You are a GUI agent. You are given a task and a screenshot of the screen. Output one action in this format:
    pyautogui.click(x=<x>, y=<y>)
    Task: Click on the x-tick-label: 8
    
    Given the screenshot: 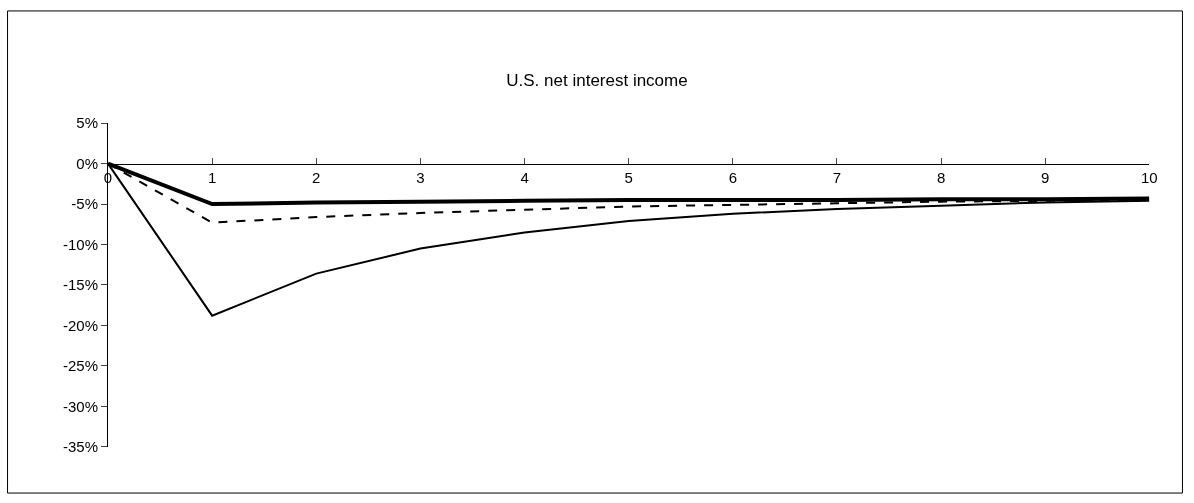 What is the action you would take?
    pyautogui.click(x=941, y=177)
    